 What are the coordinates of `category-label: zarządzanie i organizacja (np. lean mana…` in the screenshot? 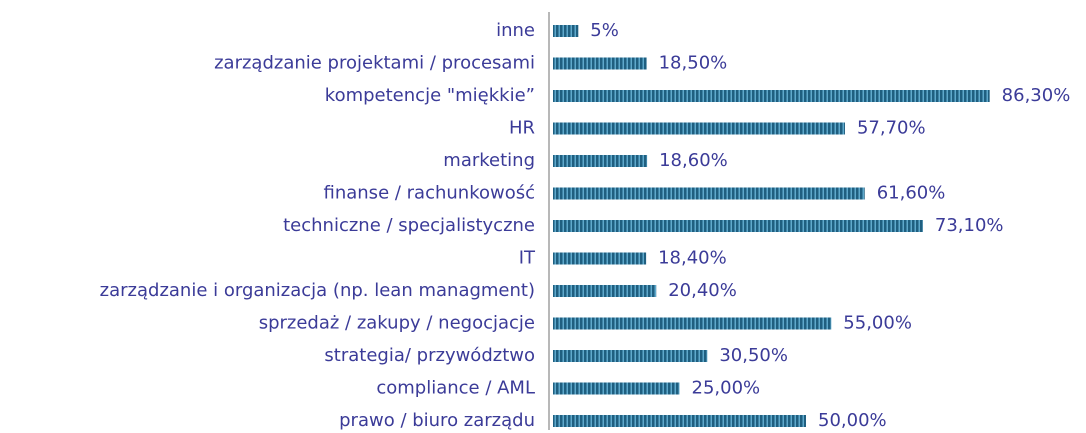 It's located at (317, 290).